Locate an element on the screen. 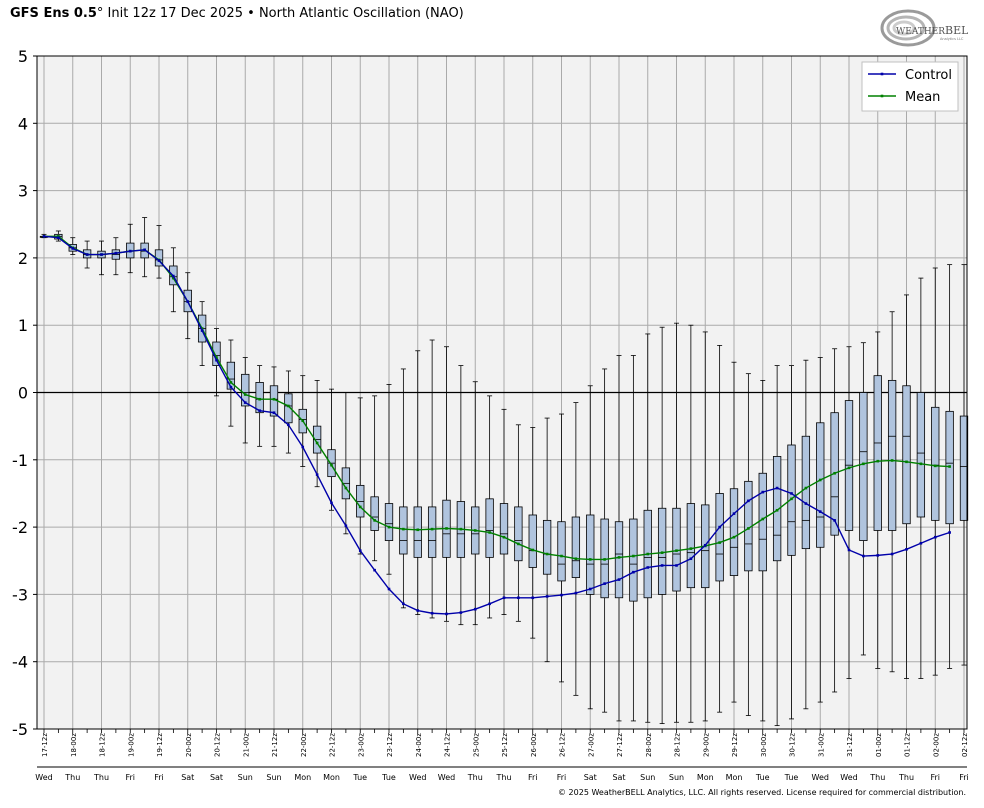 The height and width of the screenshot is (808, 984). x-tick-label: 18-12z is located at coordinates (103, 745).